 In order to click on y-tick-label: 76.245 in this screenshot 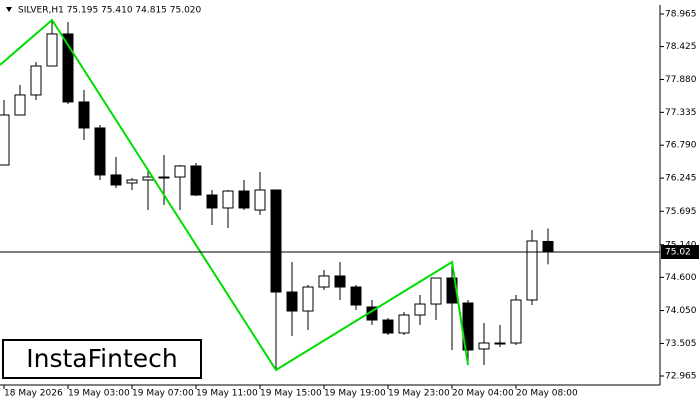, I will do `click(681, 179)`.